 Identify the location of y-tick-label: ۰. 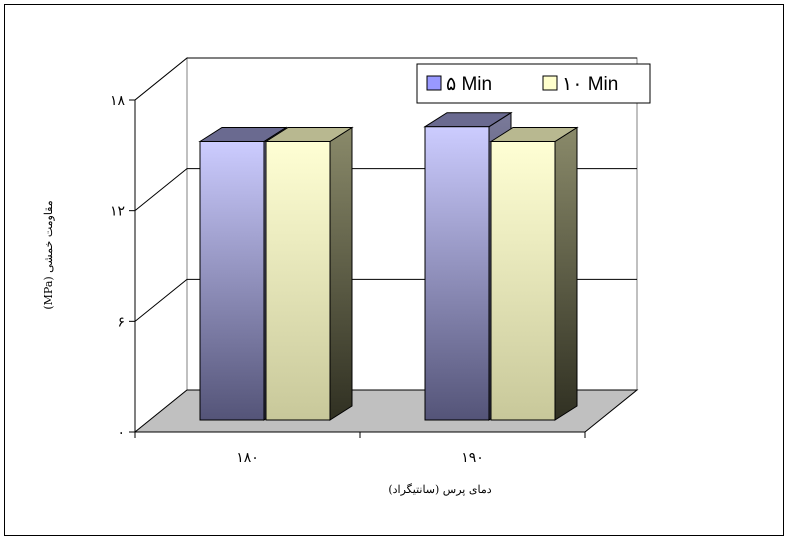
(121, 433).